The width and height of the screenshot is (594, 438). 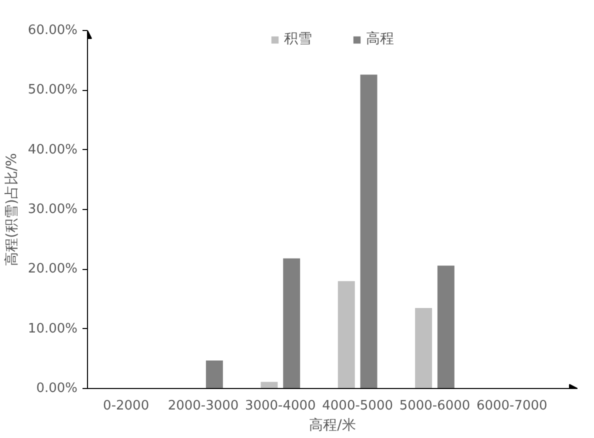 I want to click on x-tick-label: 3000-4000, so click(x=280, y=406).